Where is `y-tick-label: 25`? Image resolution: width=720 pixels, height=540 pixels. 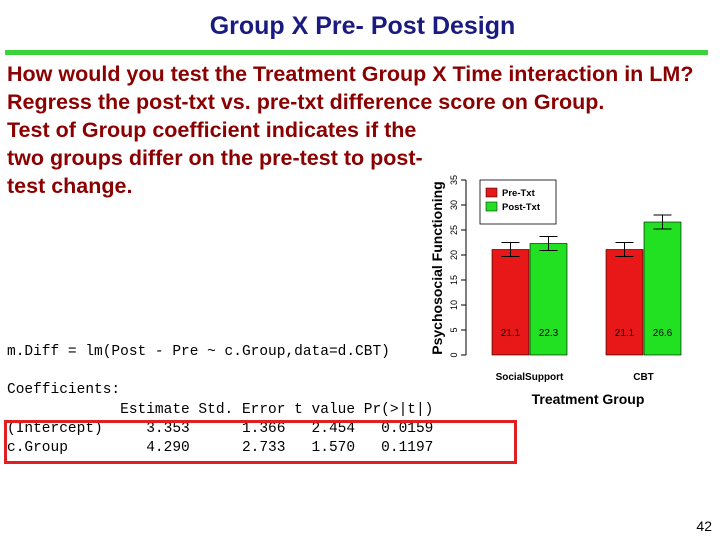
y-tick-label: 25 is located at coordinates (454, 230).